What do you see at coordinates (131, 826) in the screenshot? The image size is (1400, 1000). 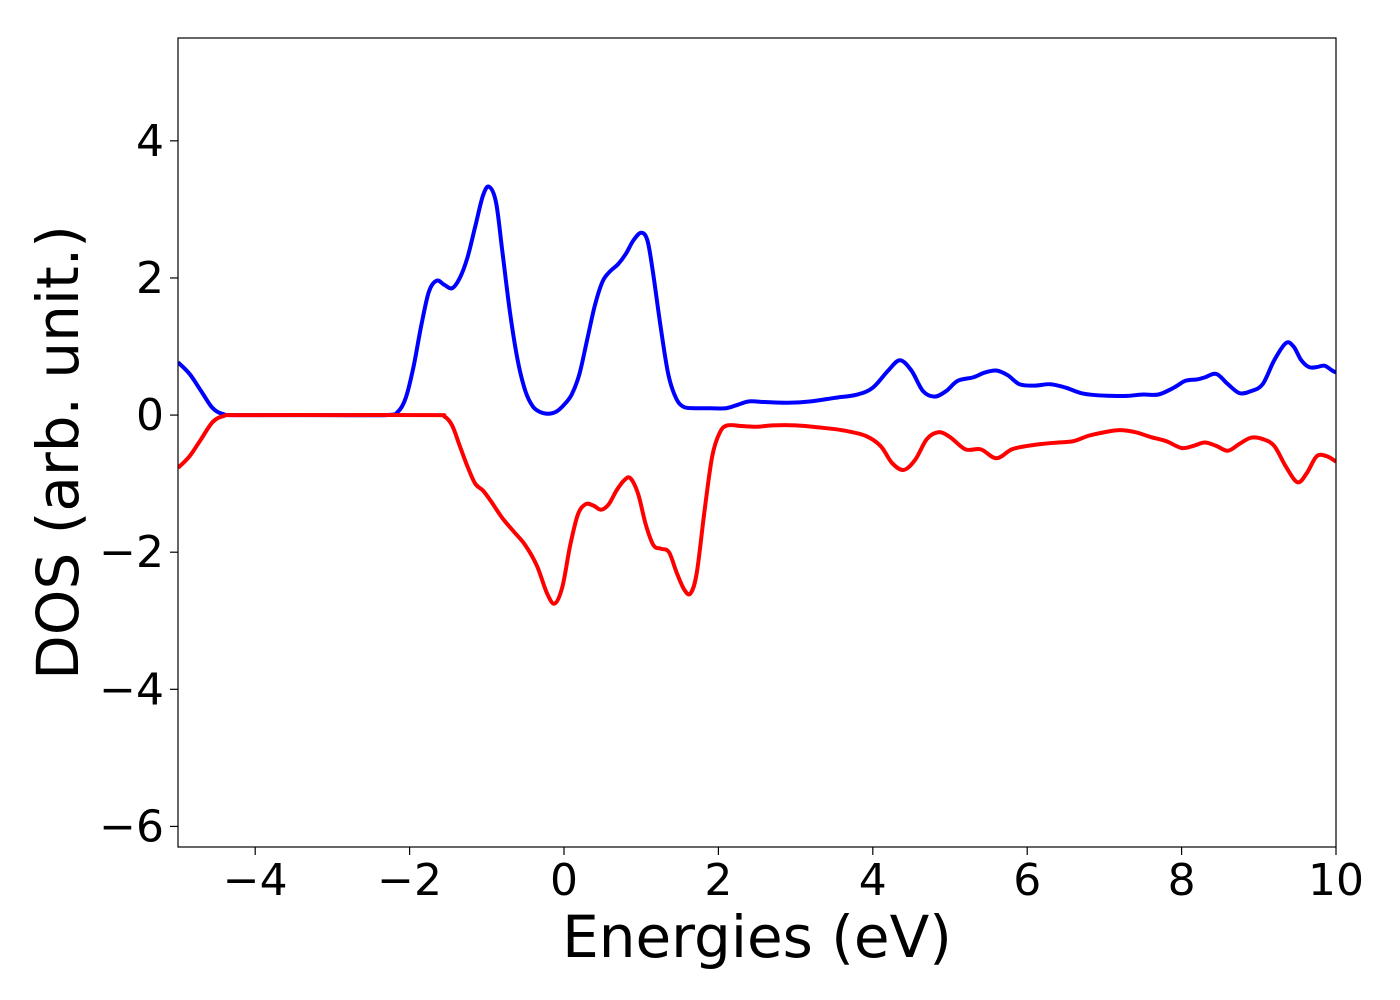 I see `y-tick-label: −6` at bounding box center [131, 826].